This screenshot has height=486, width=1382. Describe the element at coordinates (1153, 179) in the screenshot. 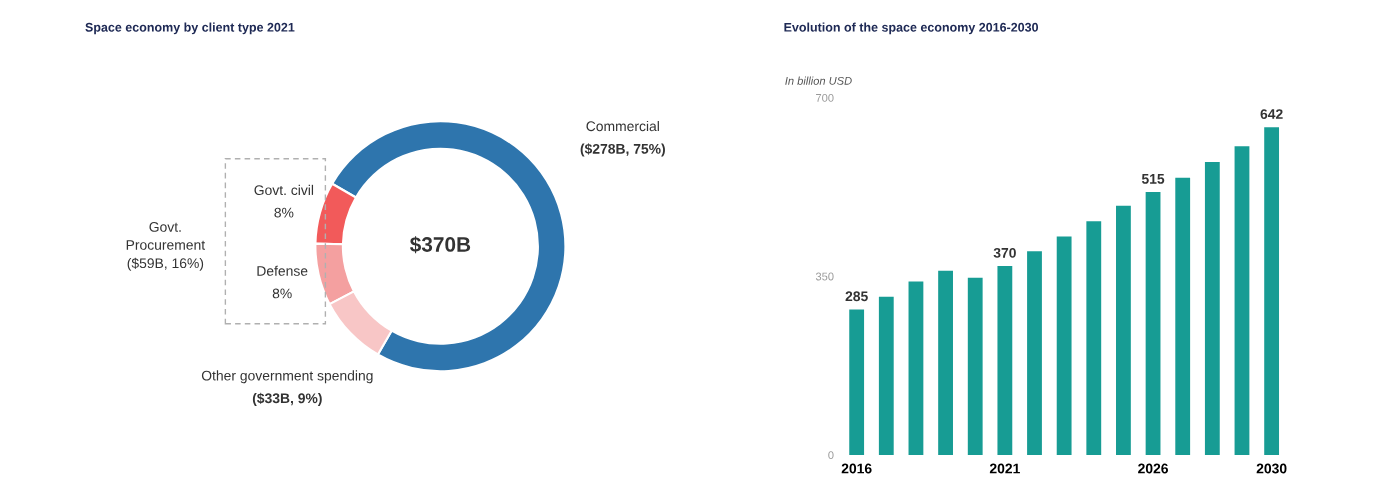

I see `data-label: 515` at that location.